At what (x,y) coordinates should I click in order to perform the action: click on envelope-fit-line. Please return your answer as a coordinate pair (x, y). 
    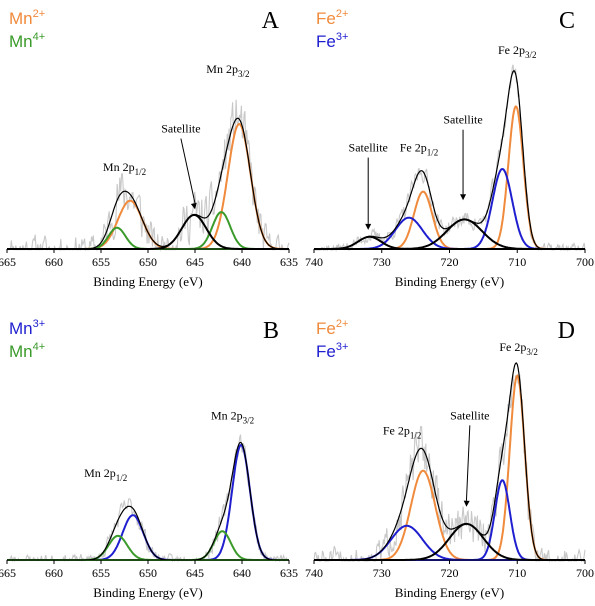
    Looking at the image, I should click on (449, 159).